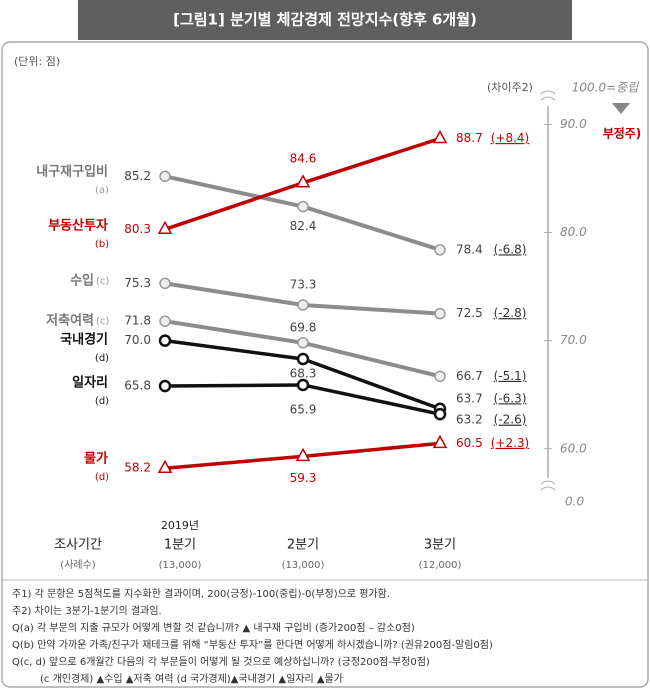 The height and width of the screenshot is (694, 650). What do you see at coordinates (70, 321) in the screenshot?
I see `series-name: 저축여력` at bounding box center [70, 321].